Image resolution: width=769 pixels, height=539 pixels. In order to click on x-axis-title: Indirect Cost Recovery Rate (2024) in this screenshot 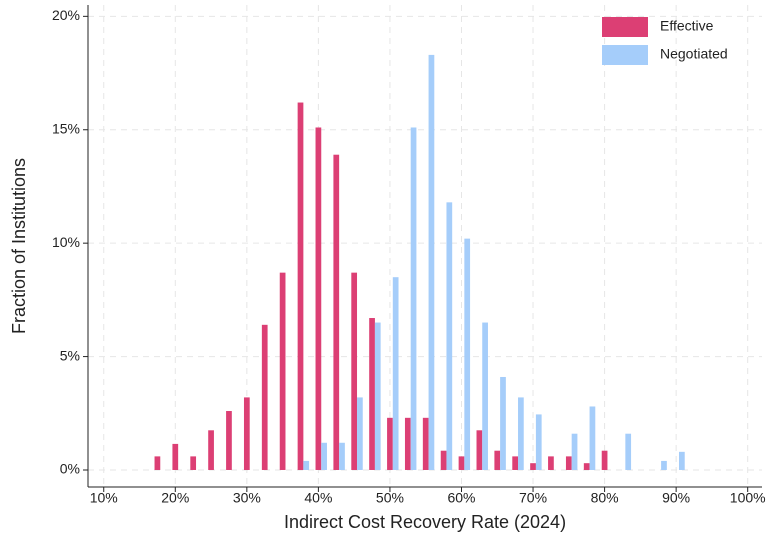, I will do `click(425, 522)`.